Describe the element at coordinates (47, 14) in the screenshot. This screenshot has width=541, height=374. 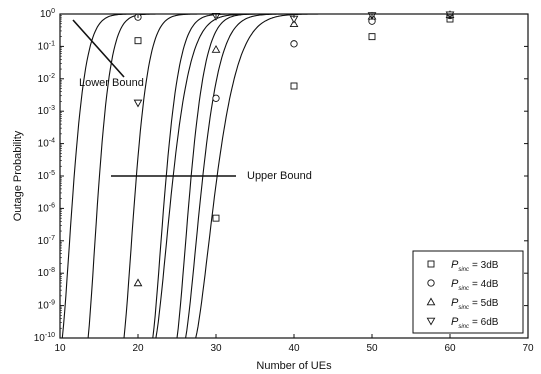
I see `y-tick-label: 10⁰` at that location.